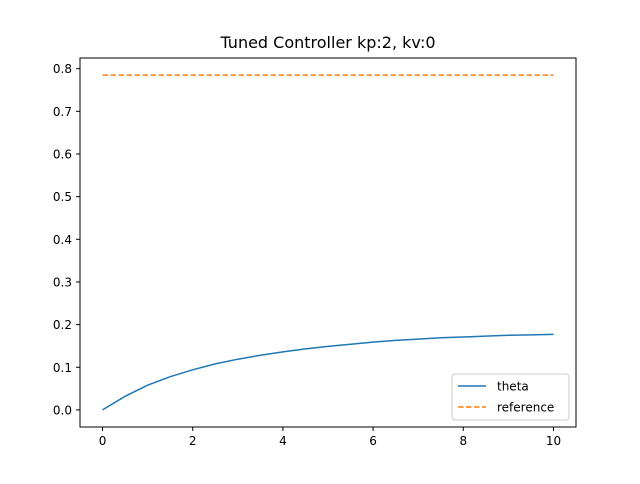  What do you see at coordinates (328, 372) in the screenshot?
I see `series-line-theta` at bounding box center [328, 372].